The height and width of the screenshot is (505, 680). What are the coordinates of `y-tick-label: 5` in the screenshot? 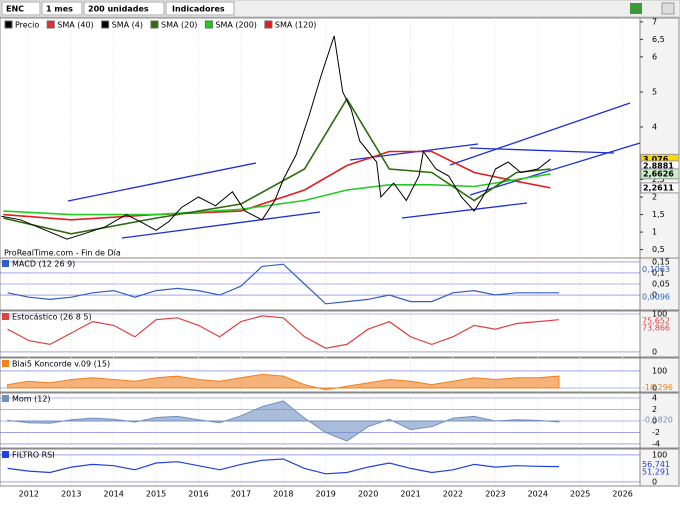 It's located at (654, 91).